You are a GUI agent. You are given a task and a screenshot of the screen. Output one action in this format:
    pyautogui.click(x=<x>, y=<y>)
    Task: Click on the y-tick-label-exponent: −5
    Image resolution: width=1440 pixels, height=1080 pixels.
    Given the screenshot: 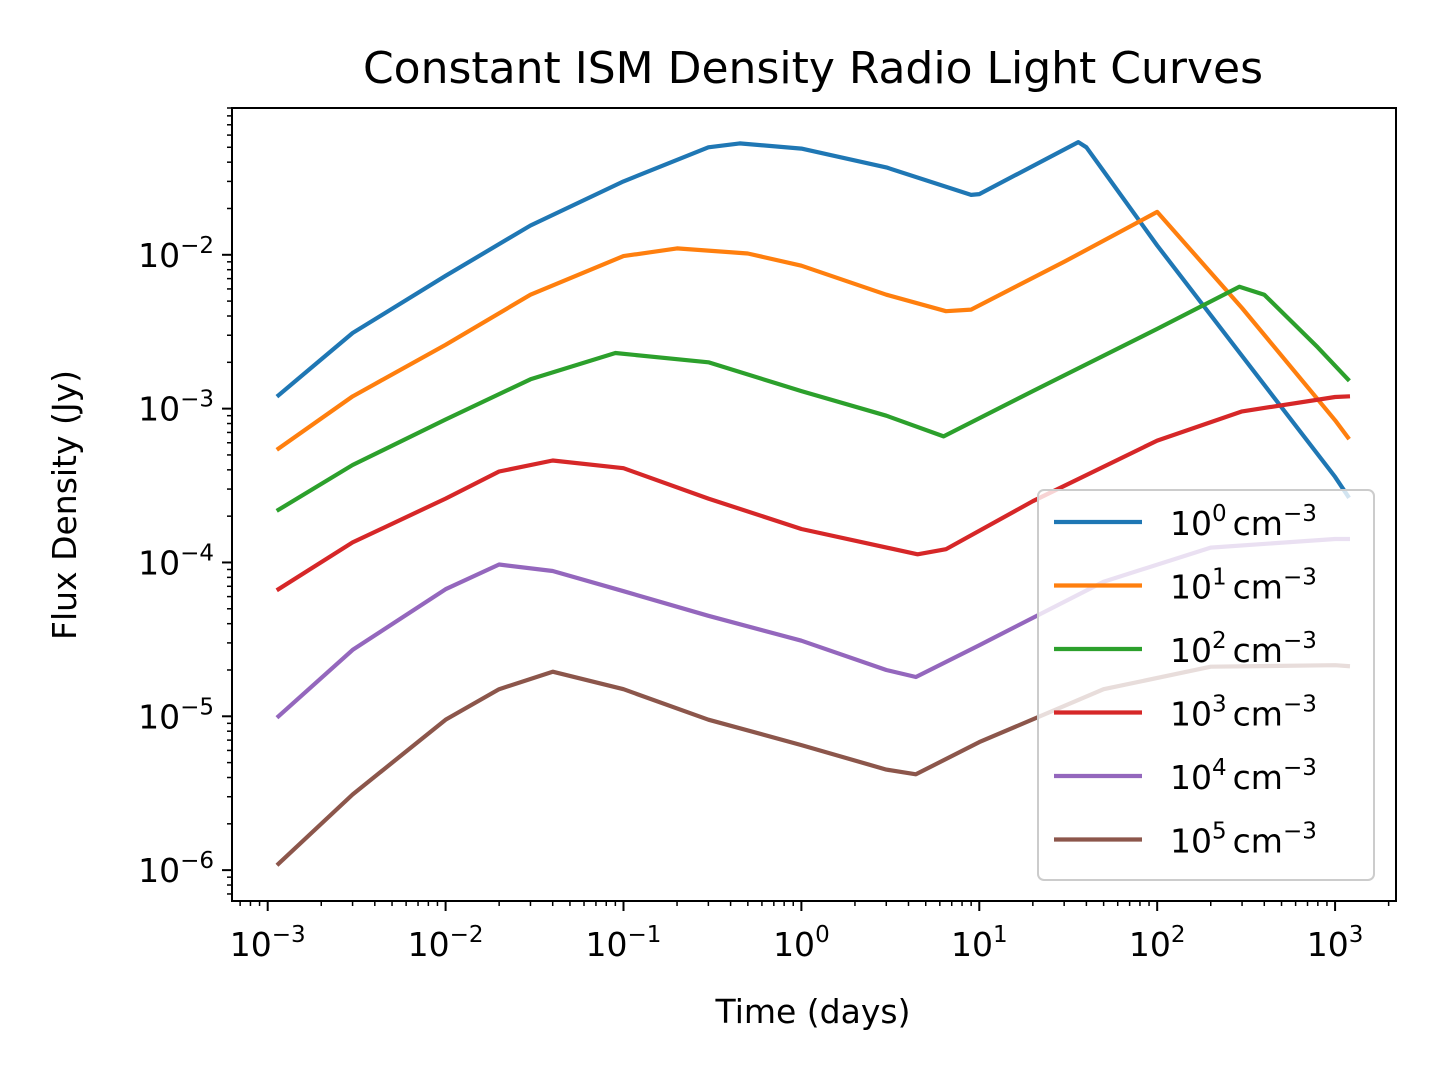 What is the action you would take?
    pyautogui.click(x=197, y=707)
    